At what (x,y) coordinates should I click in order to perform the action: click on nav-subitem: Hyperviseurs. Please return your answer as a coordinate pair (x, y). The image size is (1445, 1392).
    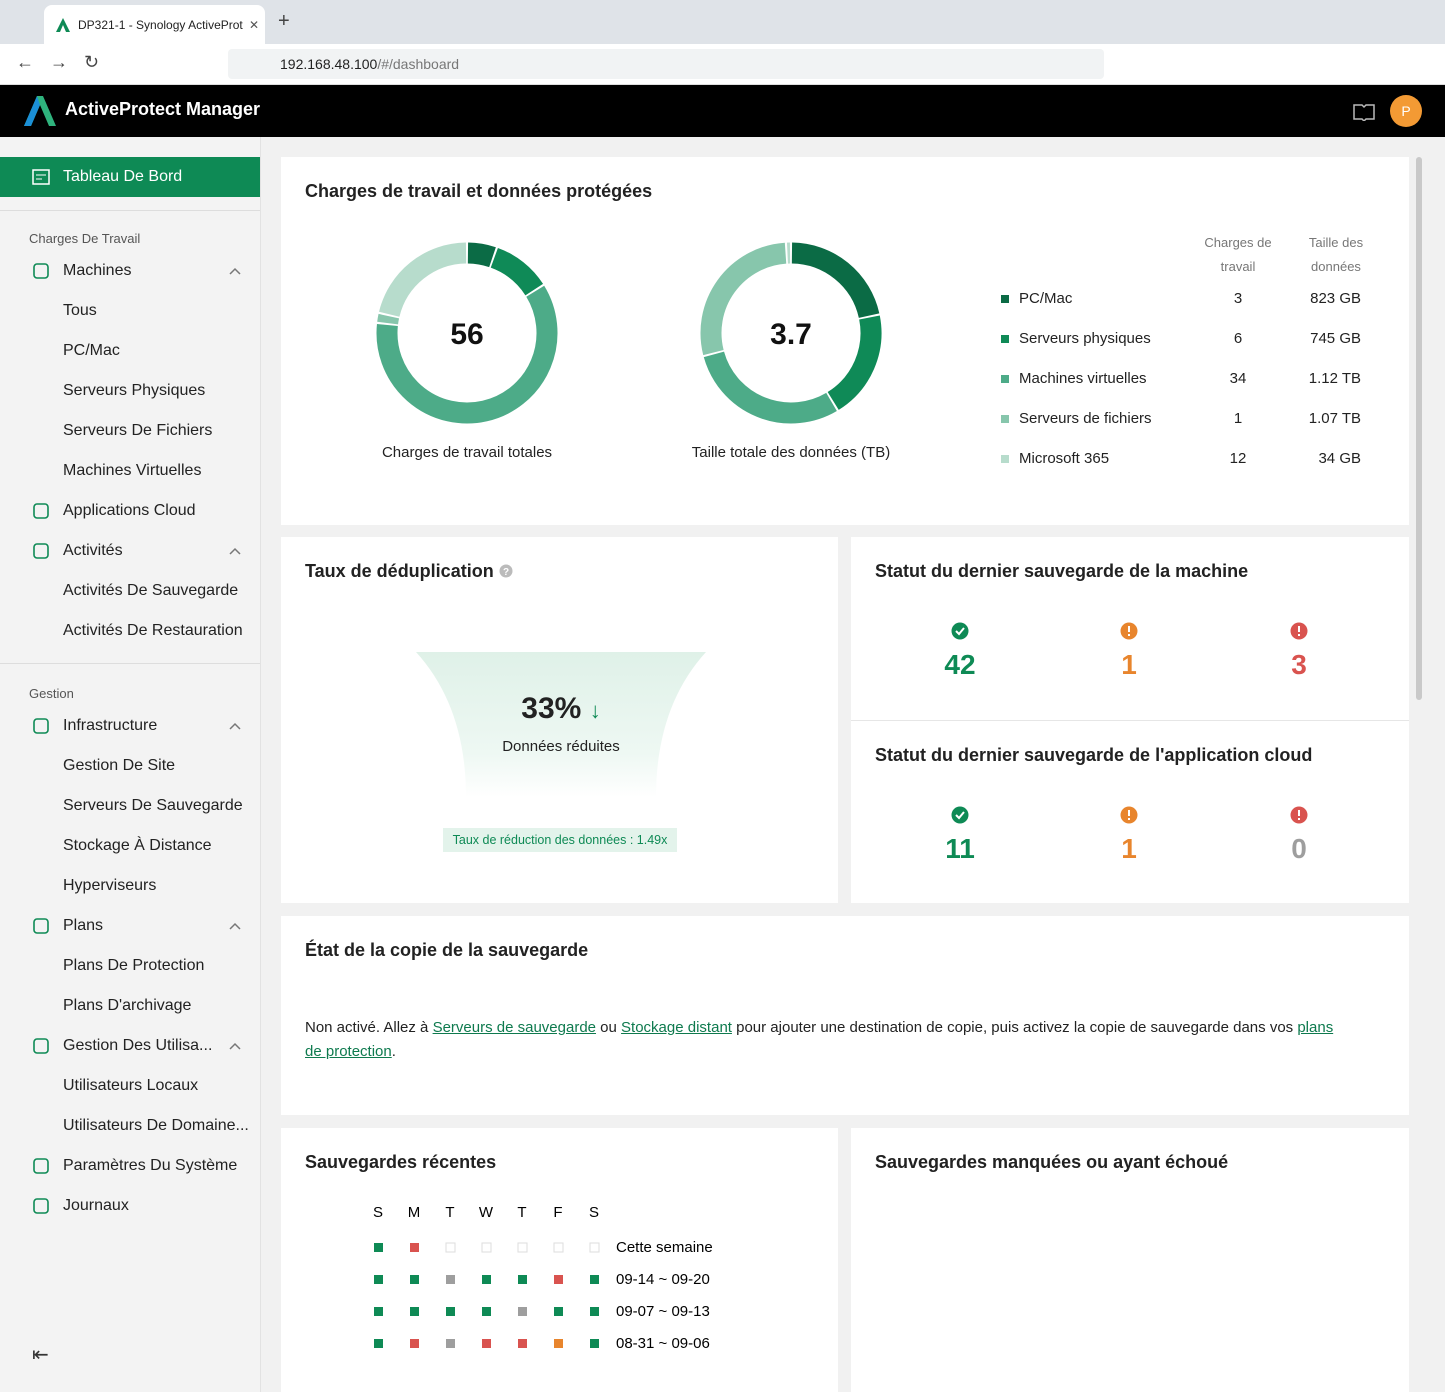
    Looking at the image, I should click on (110, 885).